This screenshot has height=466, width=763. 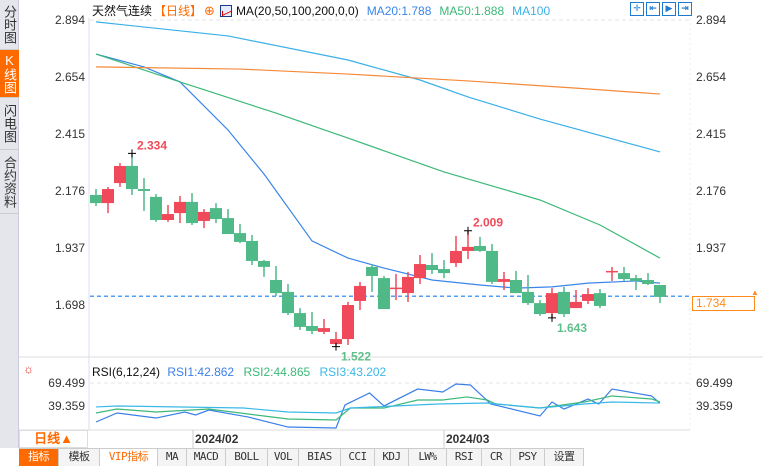 What do you see at coordinates (122, 11) in the screenshot?
I see `instrument-title: 天然气连续` at bounding box center [122, 11].